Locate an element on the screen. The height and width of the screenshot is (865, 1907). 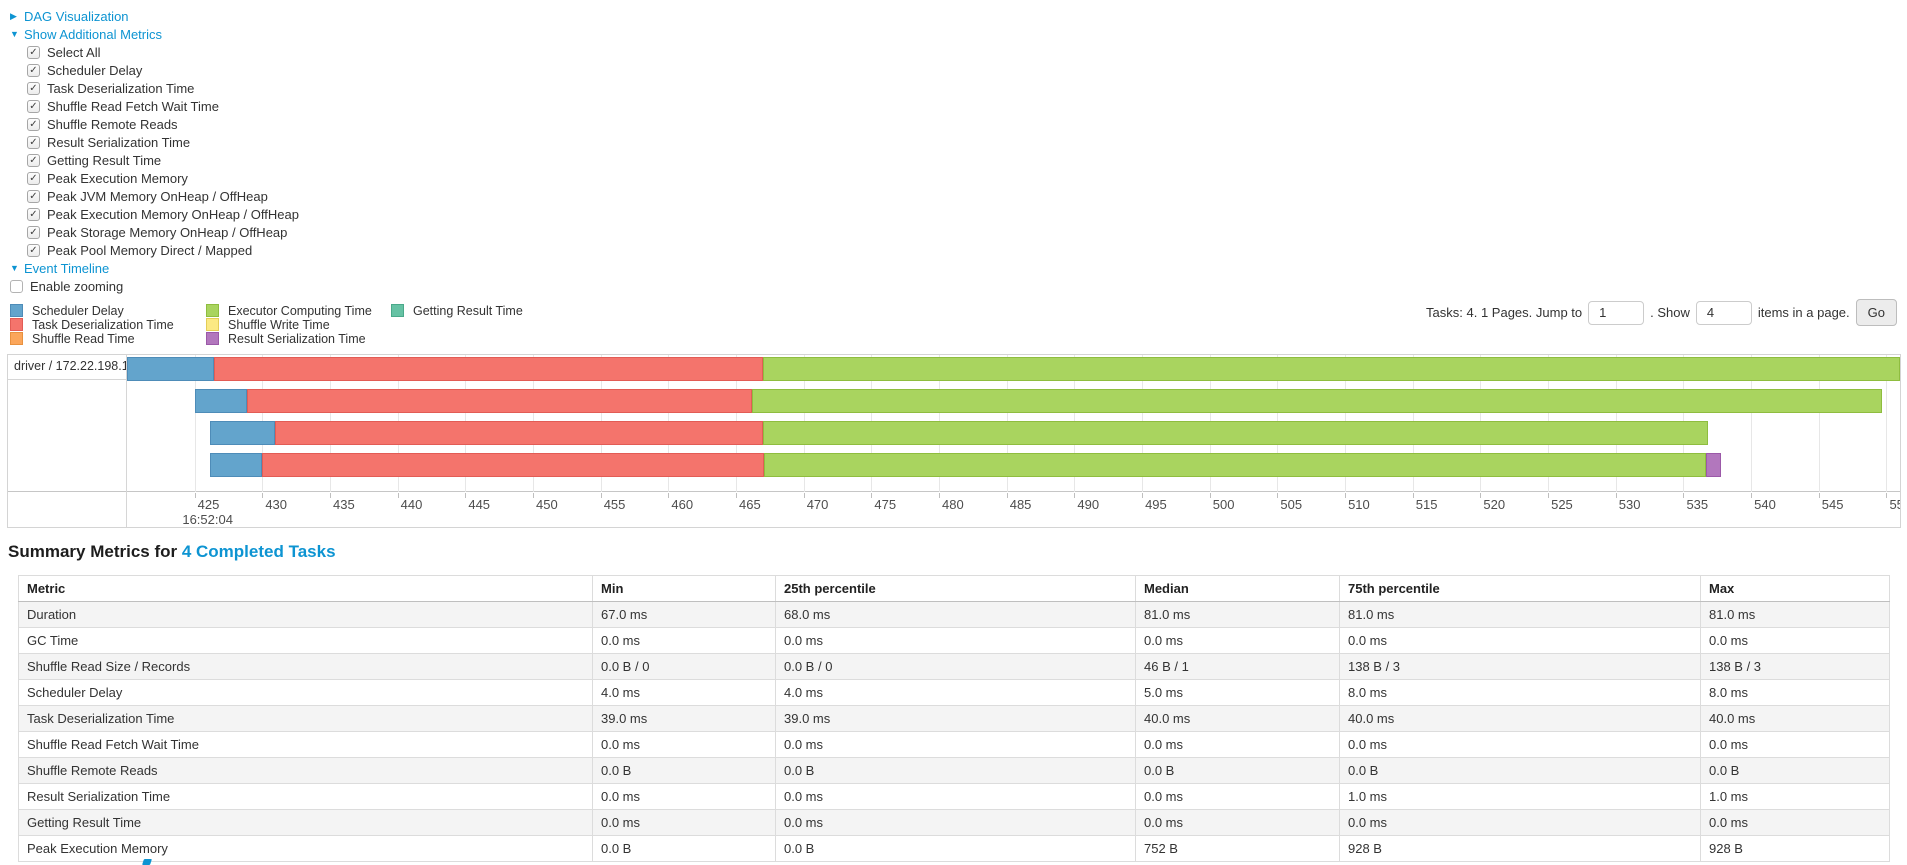
table-cell: 4.0 ms is located at coordinates (955, 692).